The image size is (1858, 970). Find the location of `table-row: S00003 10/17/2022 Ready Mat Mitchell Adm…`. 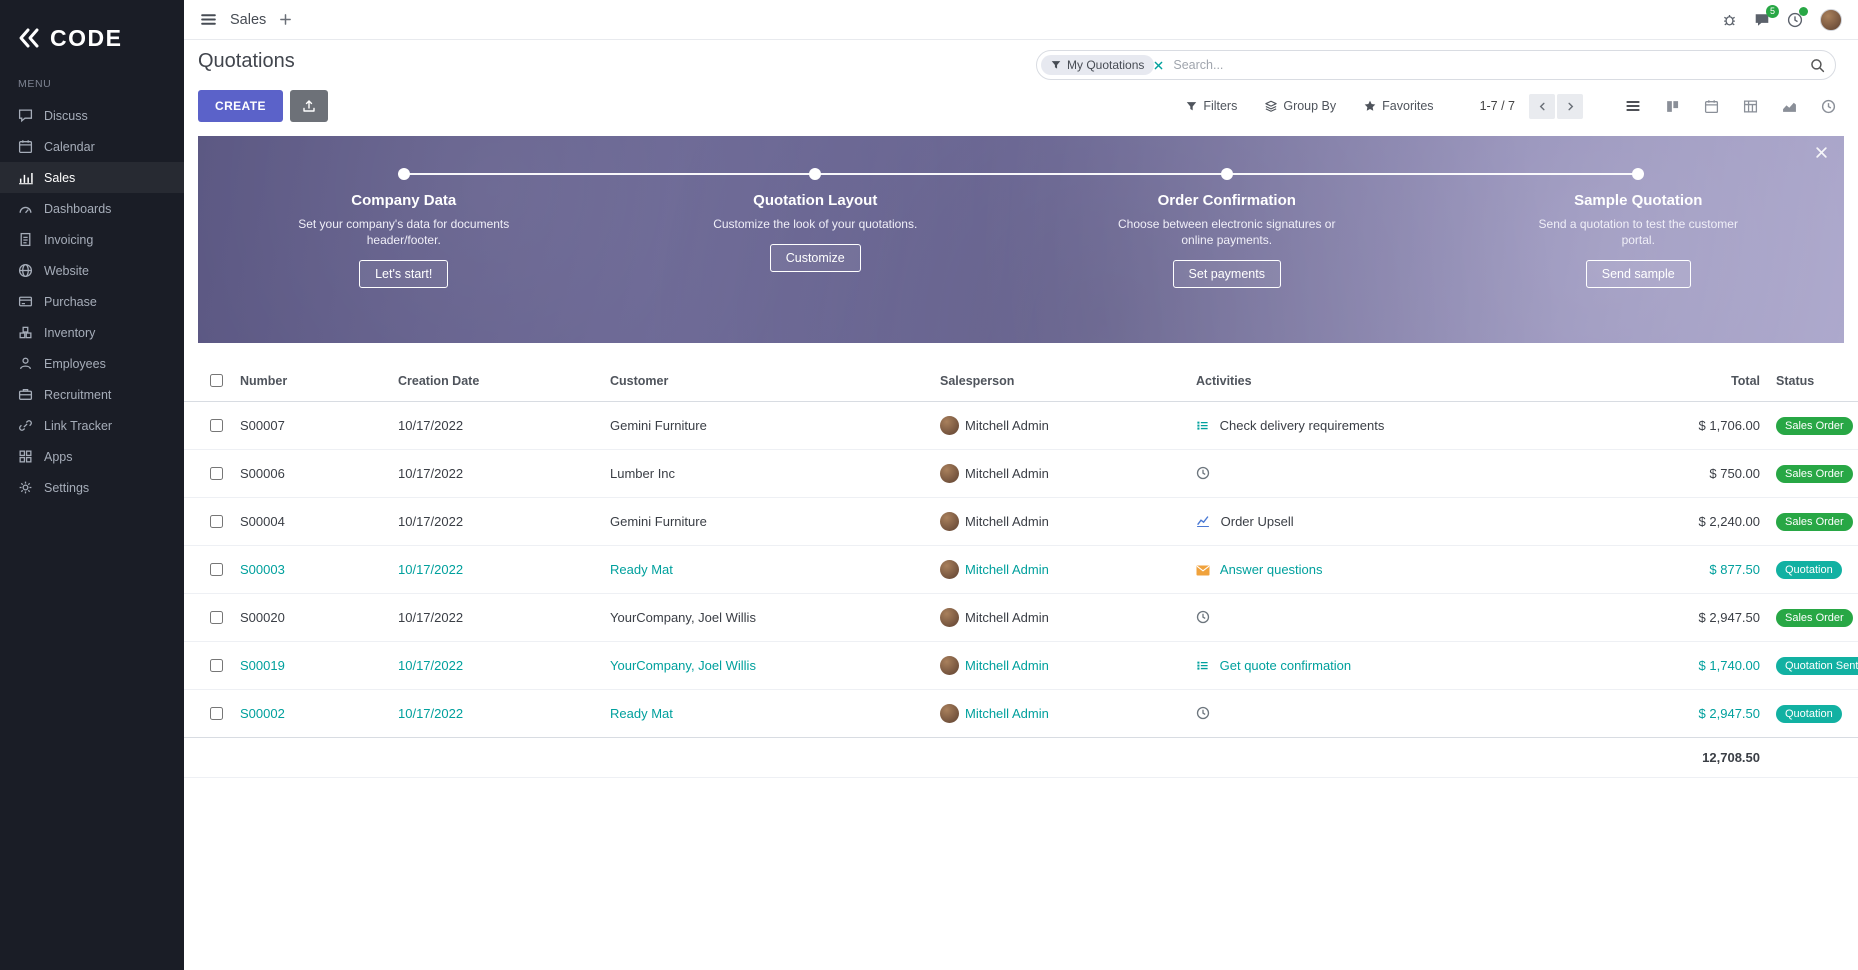

table-row: S00003 10/17/2022 Ready Mat Mitchell Adm… is located at coordinates (1021, 569).